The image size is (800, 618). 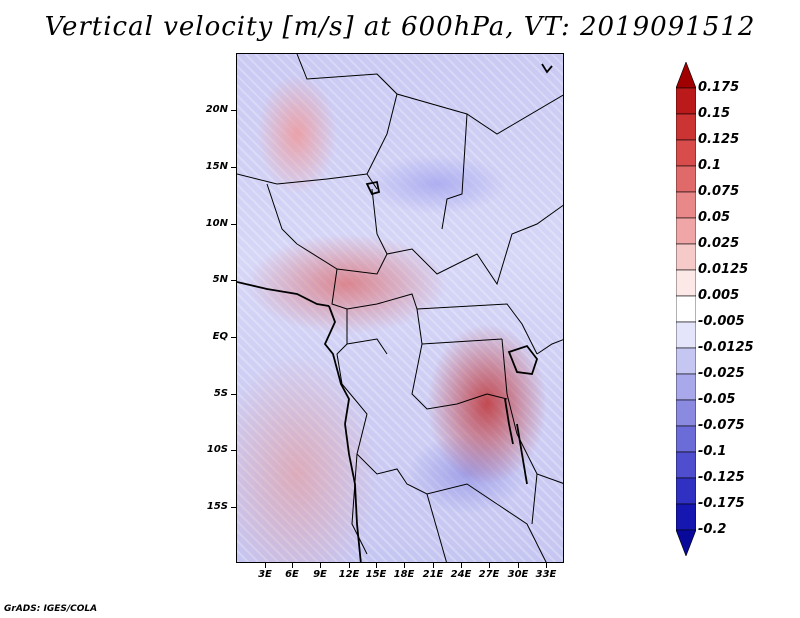 I want to click on colorbar-label: 0.0125, so click(x=723, y=269).